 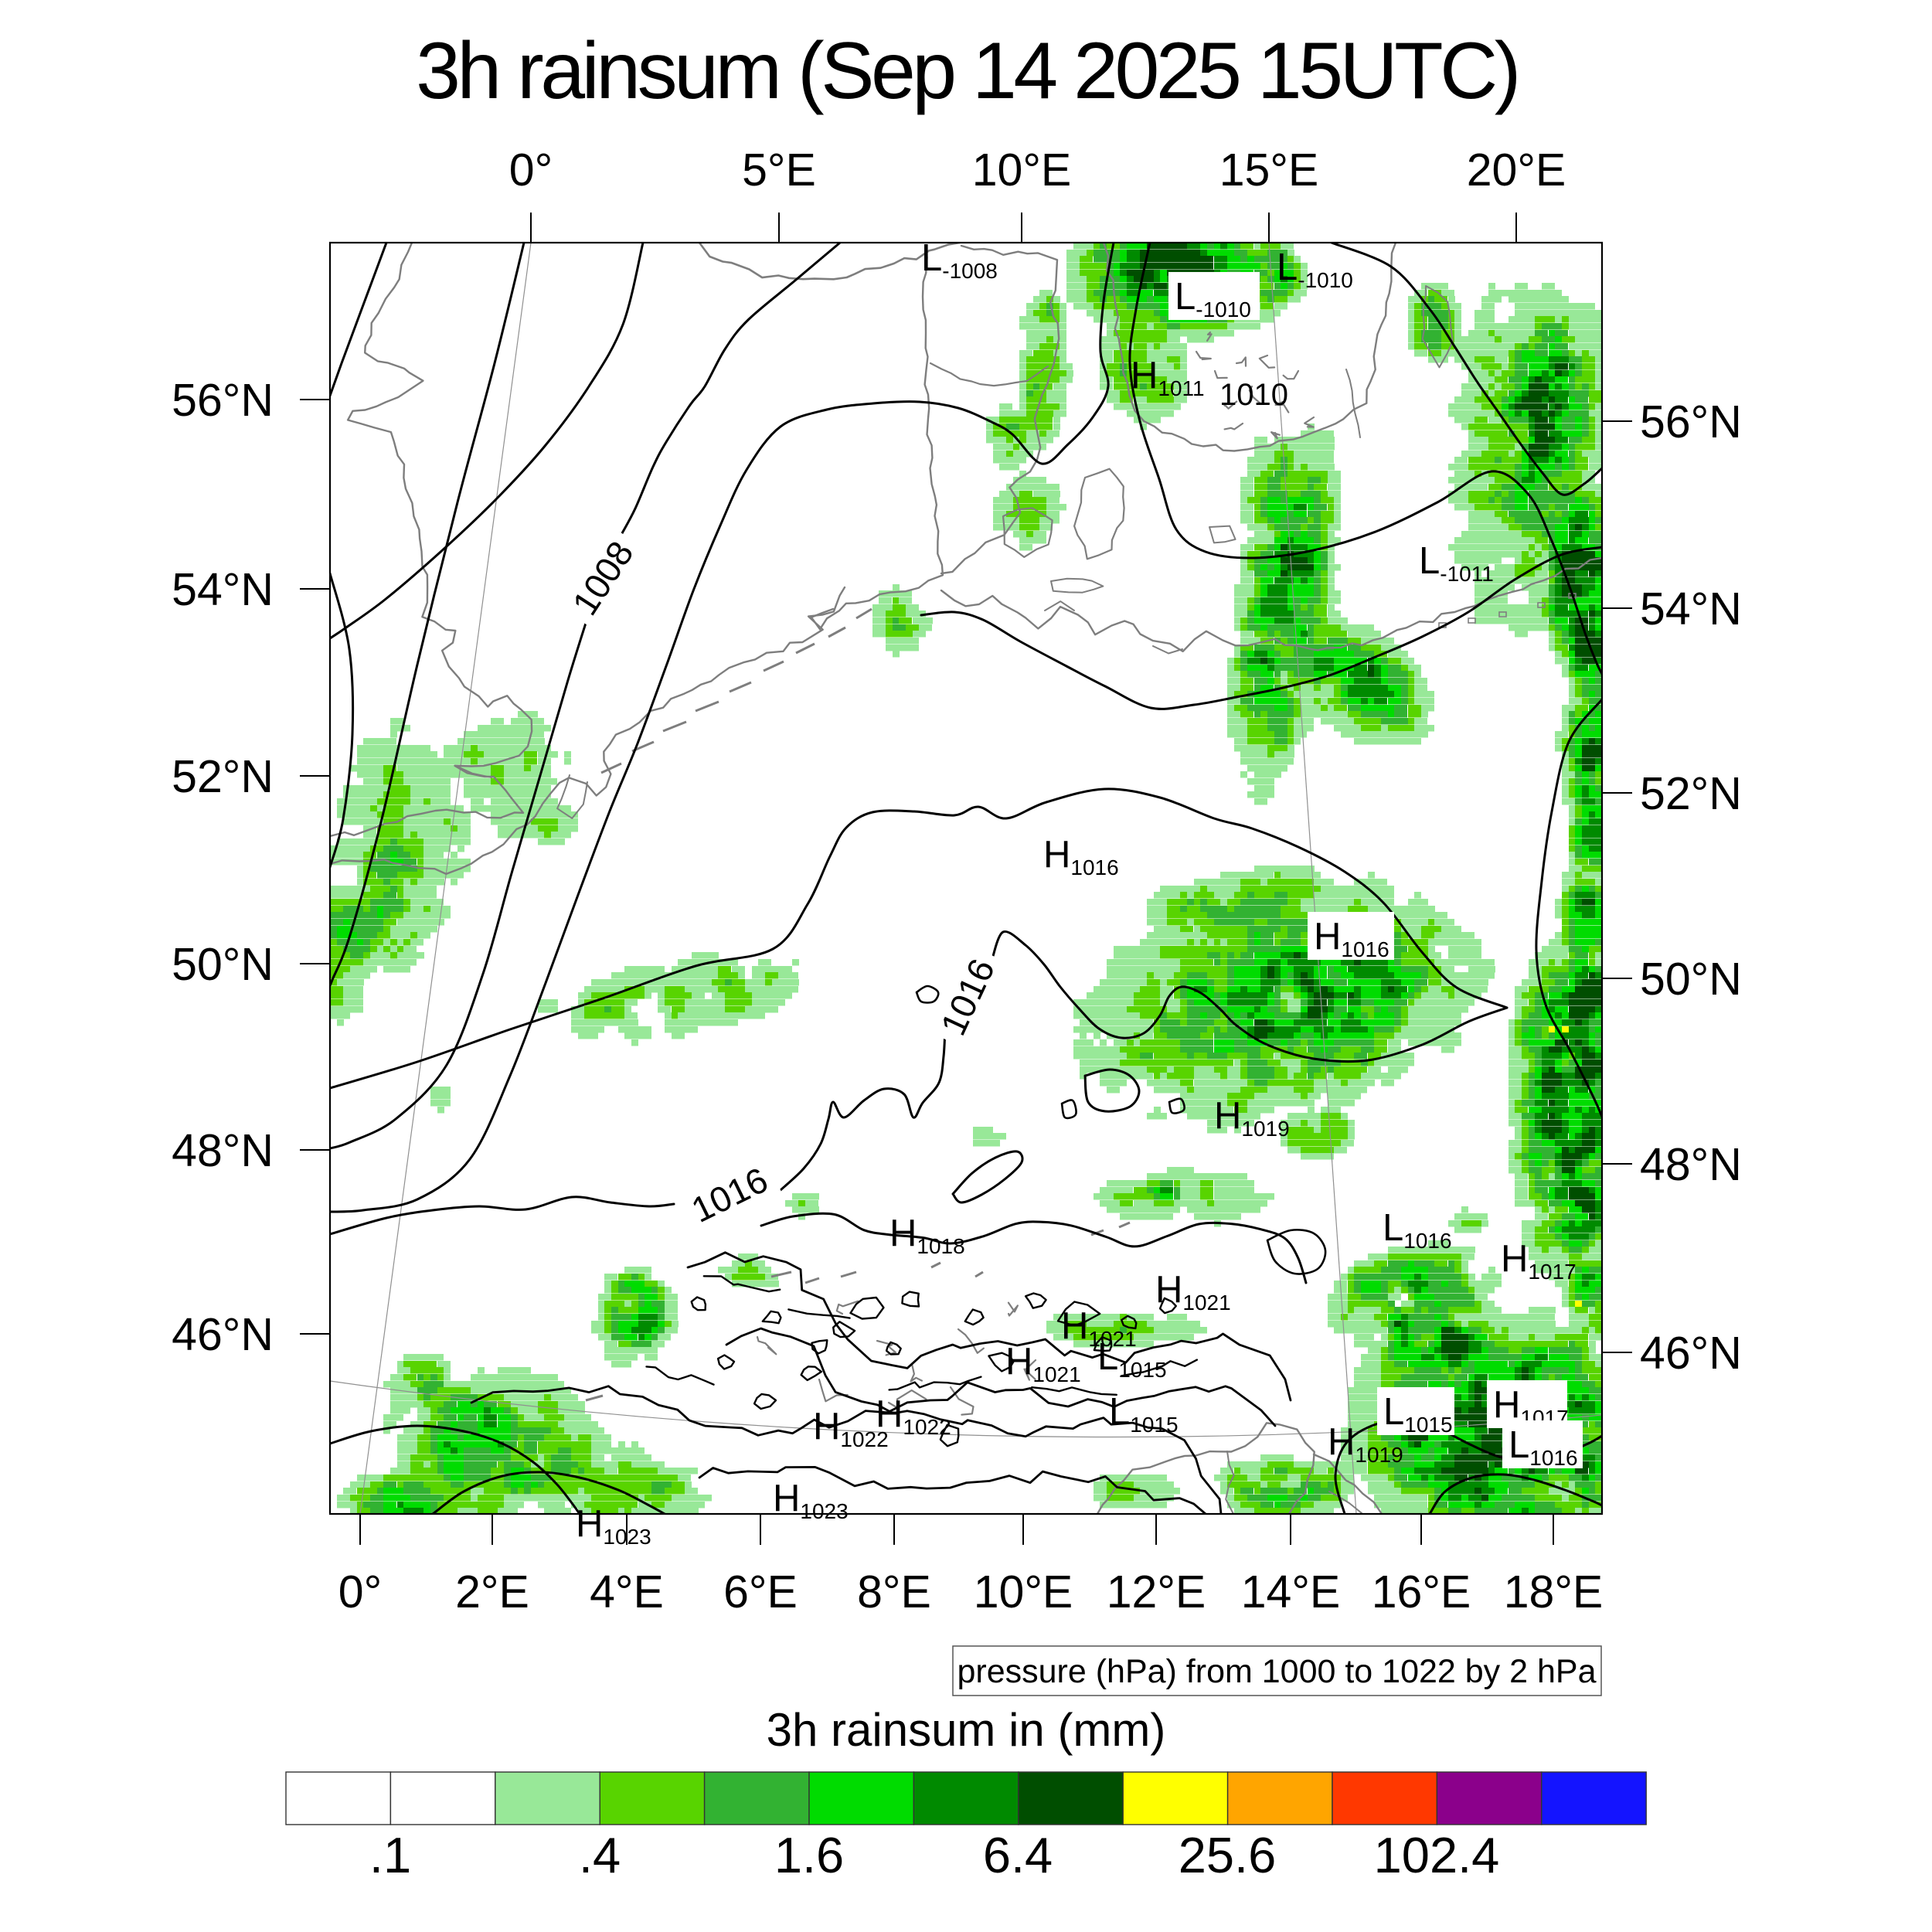 What do you see at coordinates (894, 1591) in the screenshot?
I see `svg-text: 8°E` at bounding box center [894, 1591].